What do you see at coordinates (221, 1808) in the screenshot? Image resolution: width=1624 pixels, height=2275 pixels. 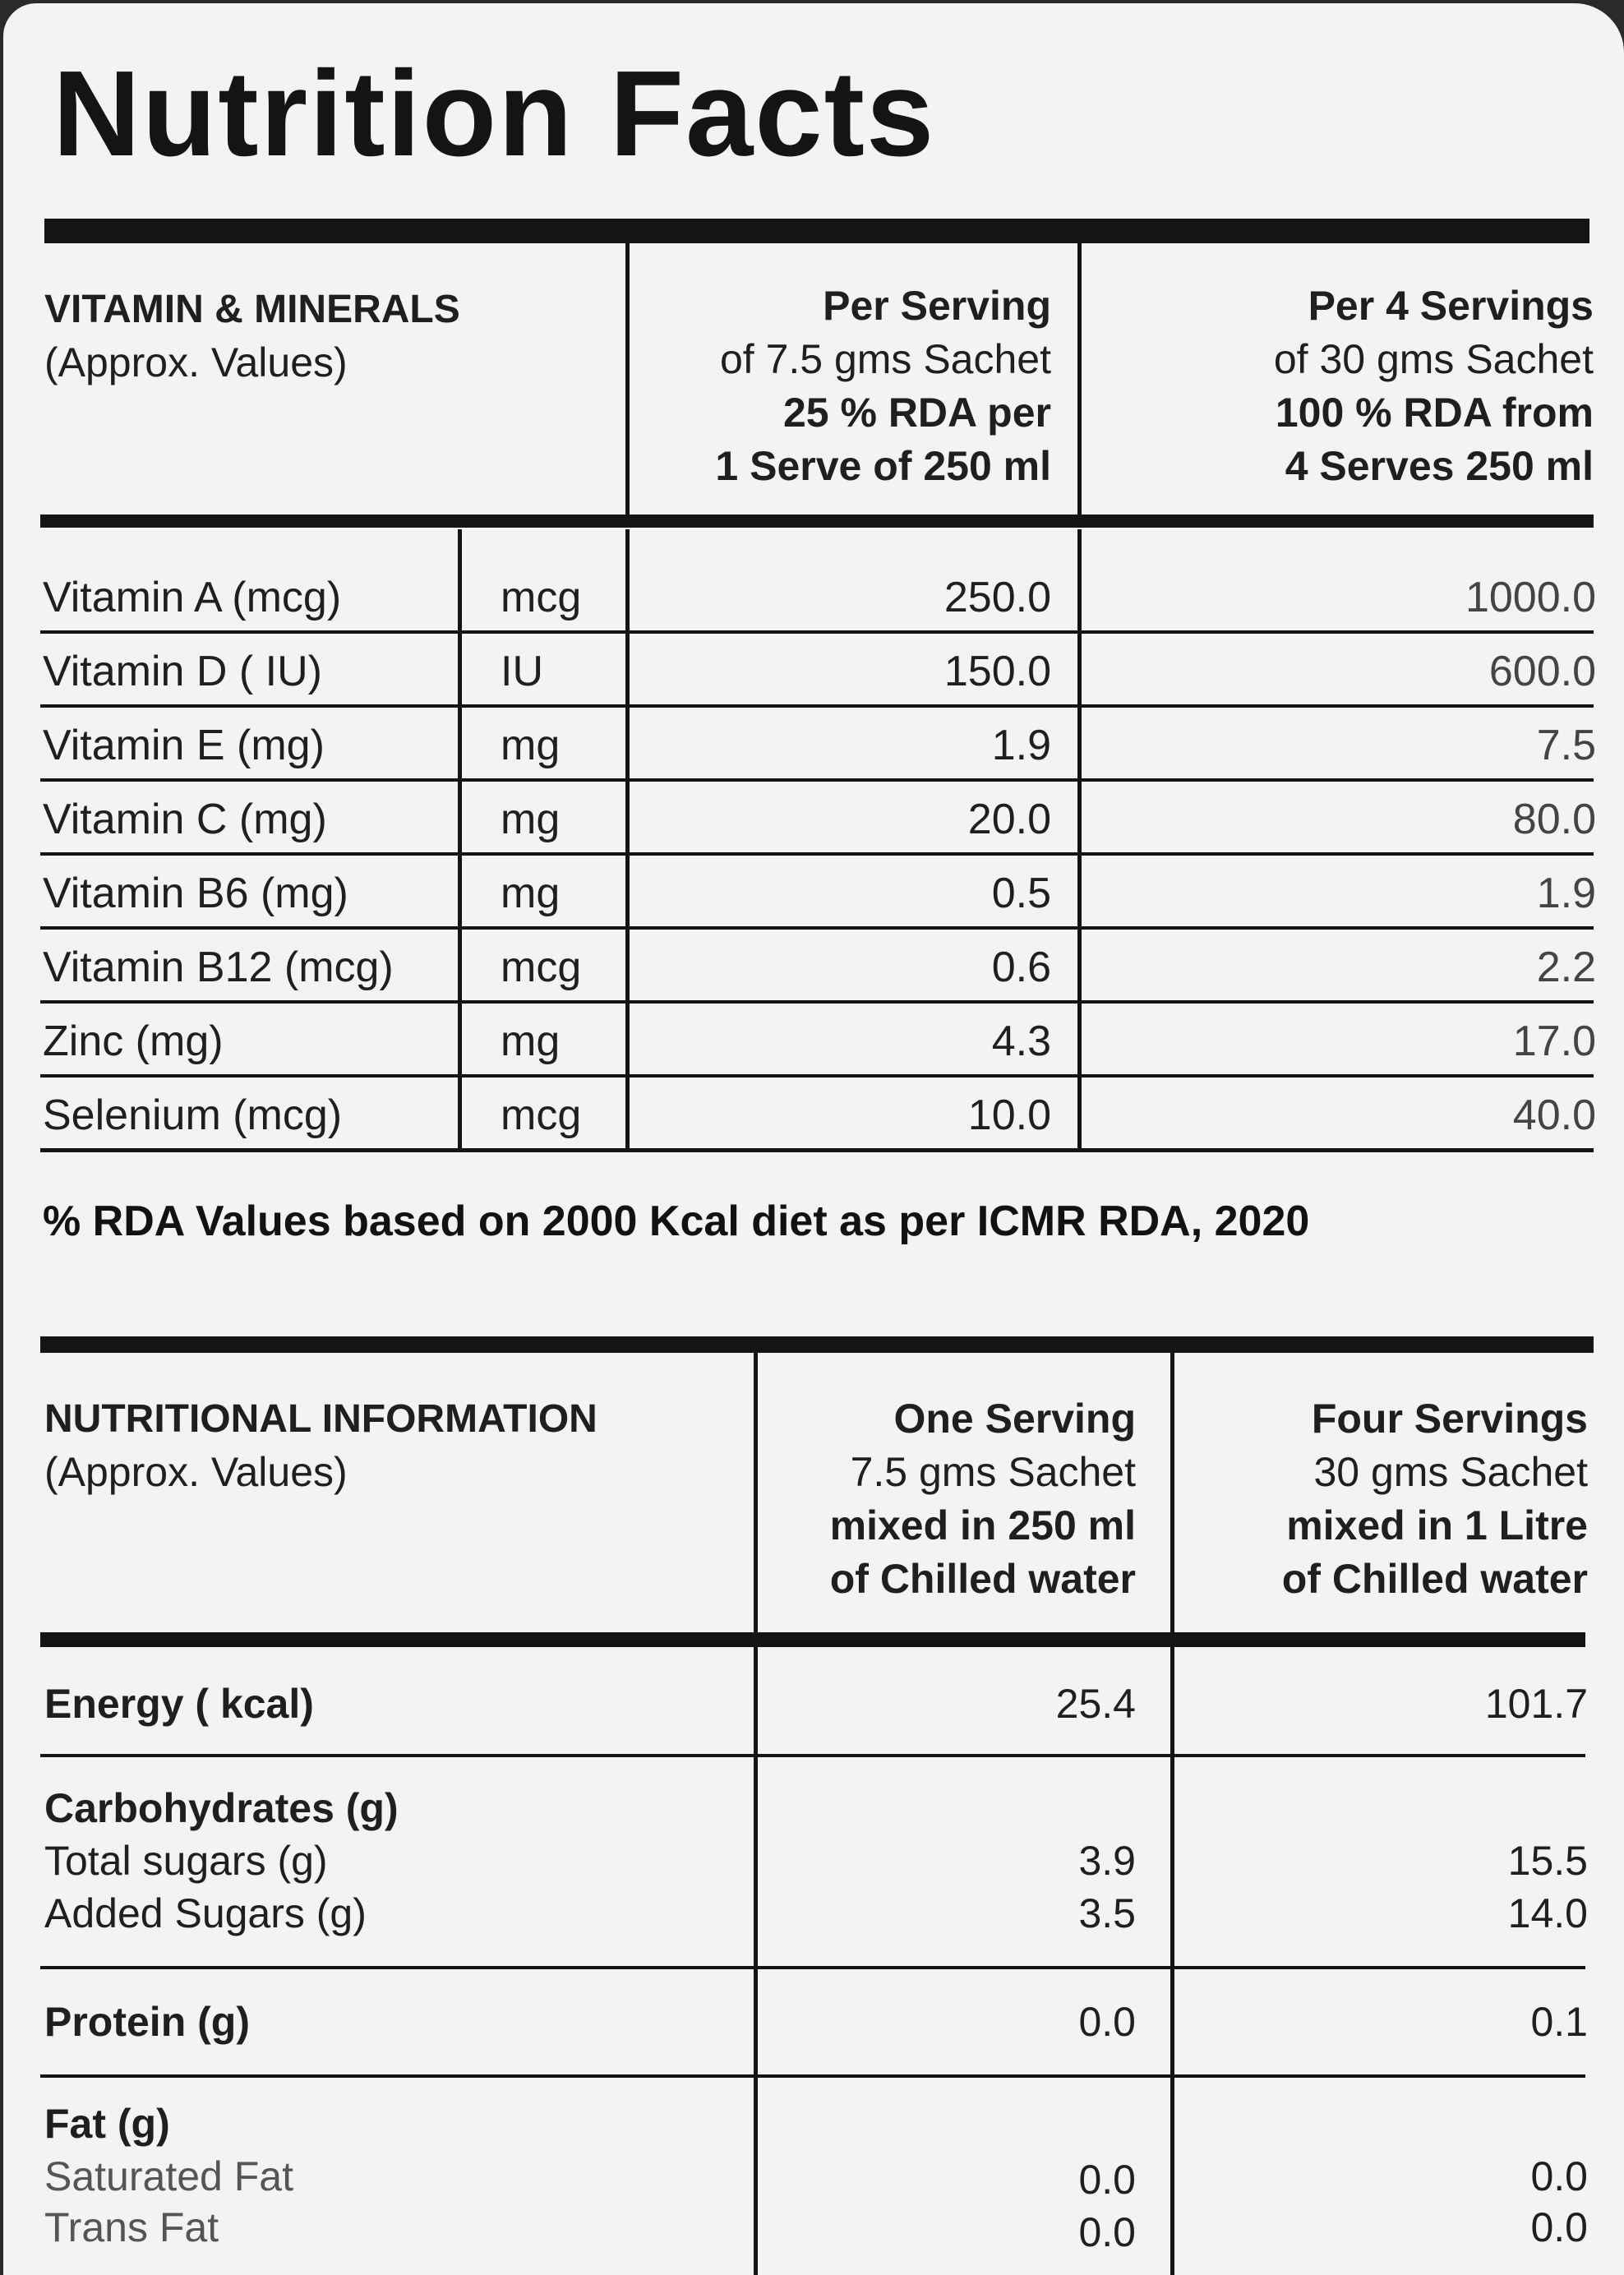 I see `carbohydrates-label: Carbohydrates (g)` at bounding box center [221, 1808].